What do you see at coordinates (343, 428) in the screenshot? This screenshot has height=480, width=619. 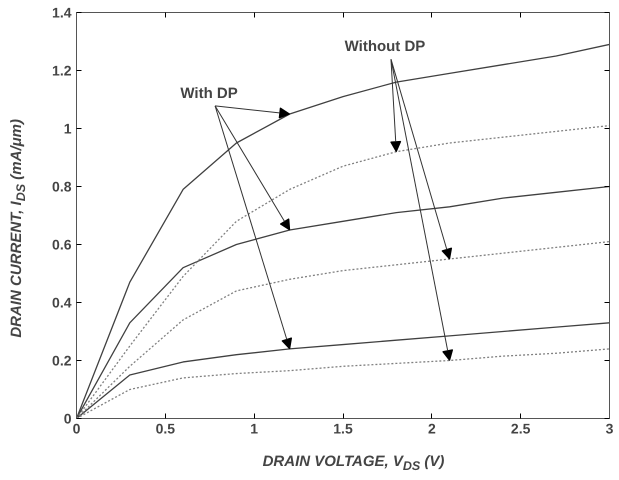 I see `x-tick-label: 1.5` at bounding box center [343, 428].